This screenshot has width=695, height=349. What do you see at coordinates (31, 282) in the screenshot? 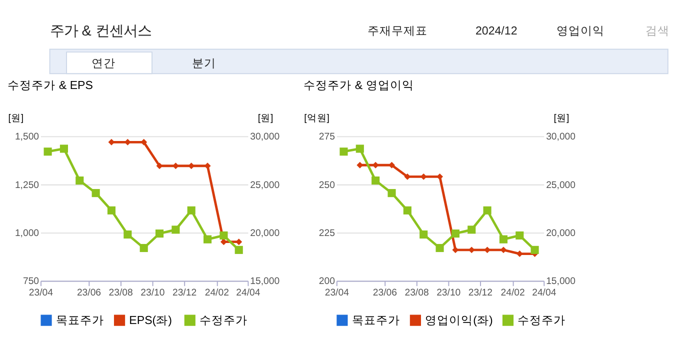
I see `y-tick-label: 750` at bounding box center [31, 282].